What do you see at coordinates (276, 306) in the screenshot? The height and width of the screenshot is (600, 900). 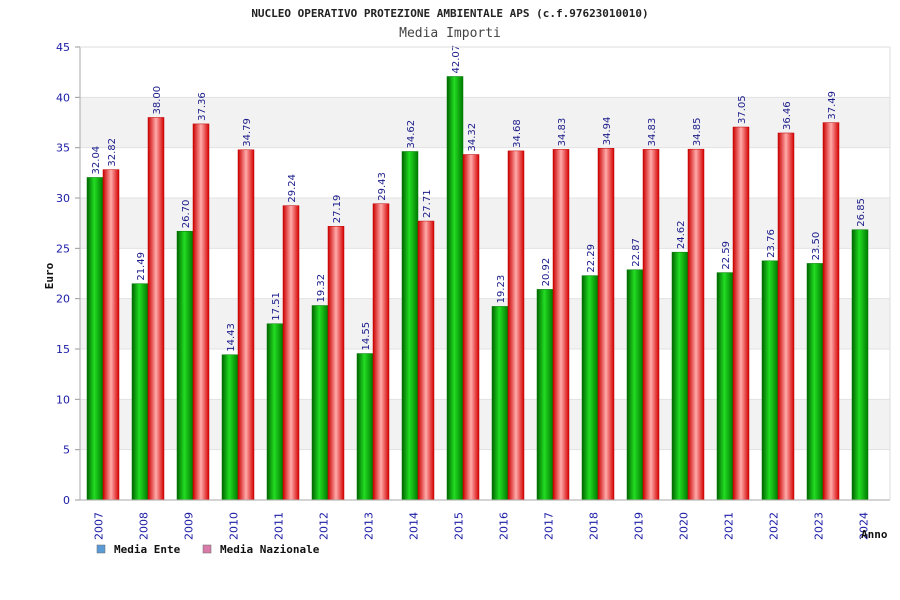 I see `value-label: 17.51` at bounding box center [276, 306].